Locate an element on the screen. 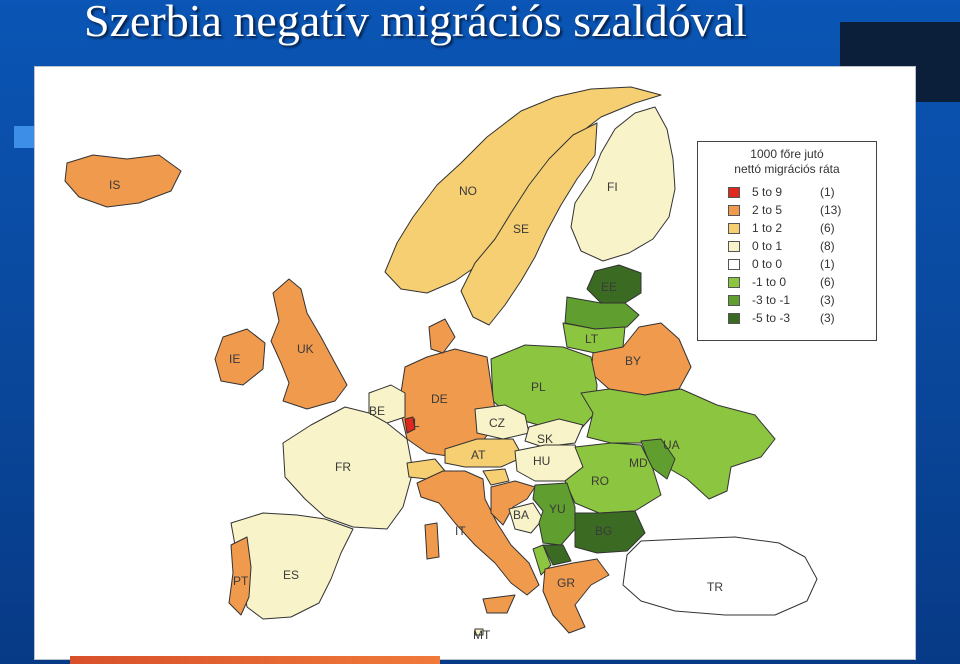 Image resolution: width=960 pixels, height=664 pixels. legend-row: 0 to 0 (1) is located at coordinates (787, 264).